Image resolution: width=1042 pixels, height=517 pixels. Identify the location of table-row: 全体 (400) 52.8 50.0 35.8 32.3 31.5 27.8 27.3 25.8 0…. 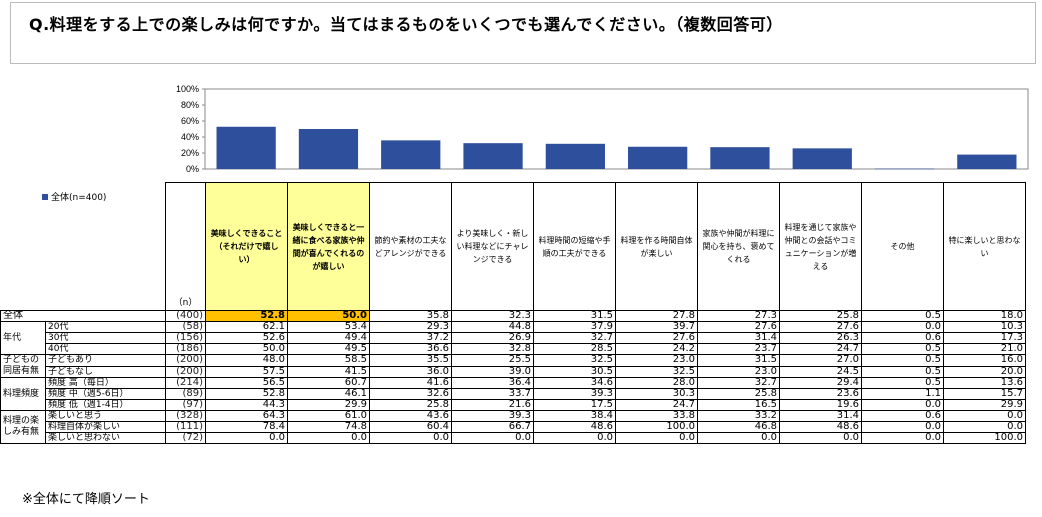
(513, 316).